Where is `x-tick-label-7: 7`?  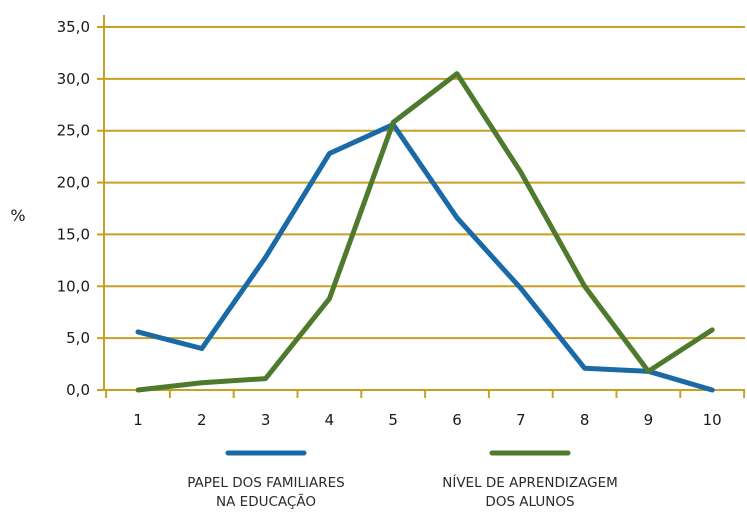
x-tick-label-7: 7 is located at coordinates (521, 420).